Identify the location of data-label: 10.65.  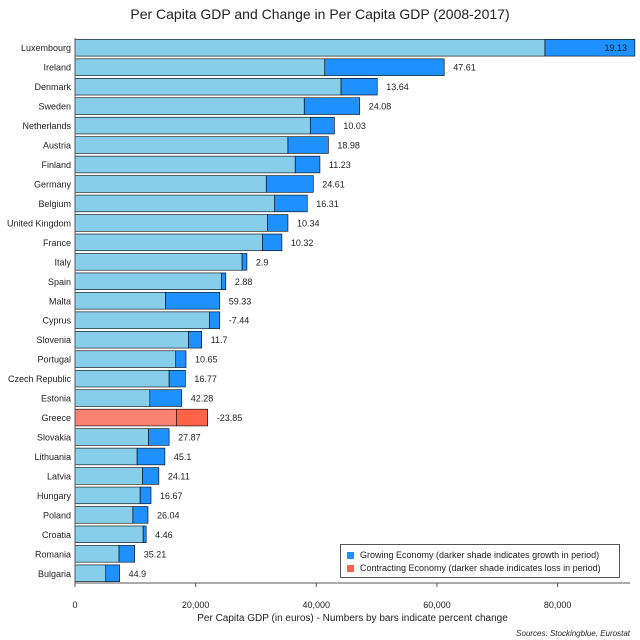
(206, 360).